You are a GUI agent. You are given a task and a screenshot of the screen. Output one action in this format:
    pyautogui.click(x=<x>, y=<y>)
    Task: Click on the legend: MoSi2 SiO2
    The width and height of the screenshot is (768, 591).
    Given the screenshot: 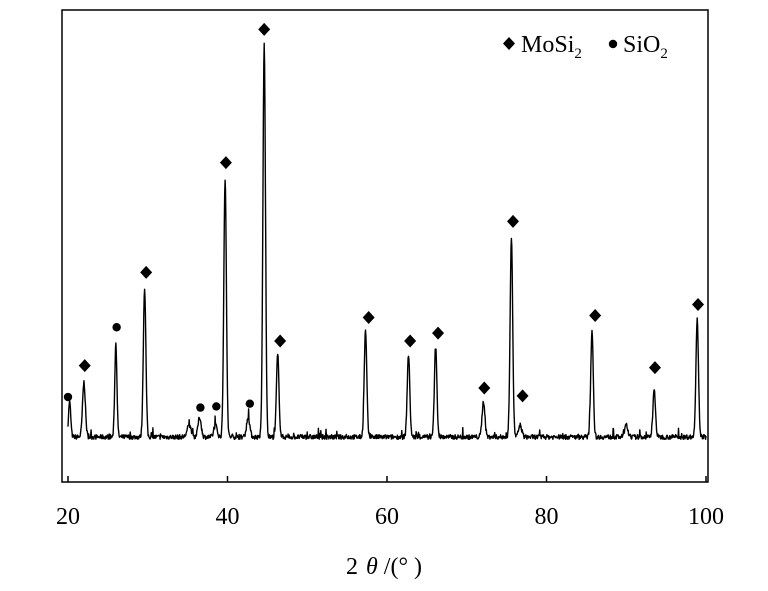 What is the action you would take?
    pyautogui.click(x=585, y=47)
    